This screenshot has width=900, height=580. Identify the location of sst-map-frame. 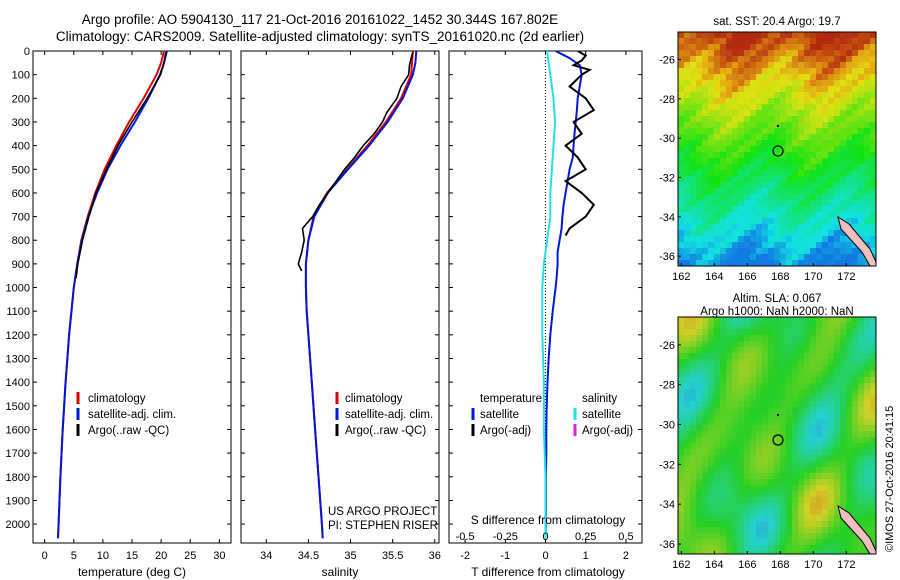
(777, 149).